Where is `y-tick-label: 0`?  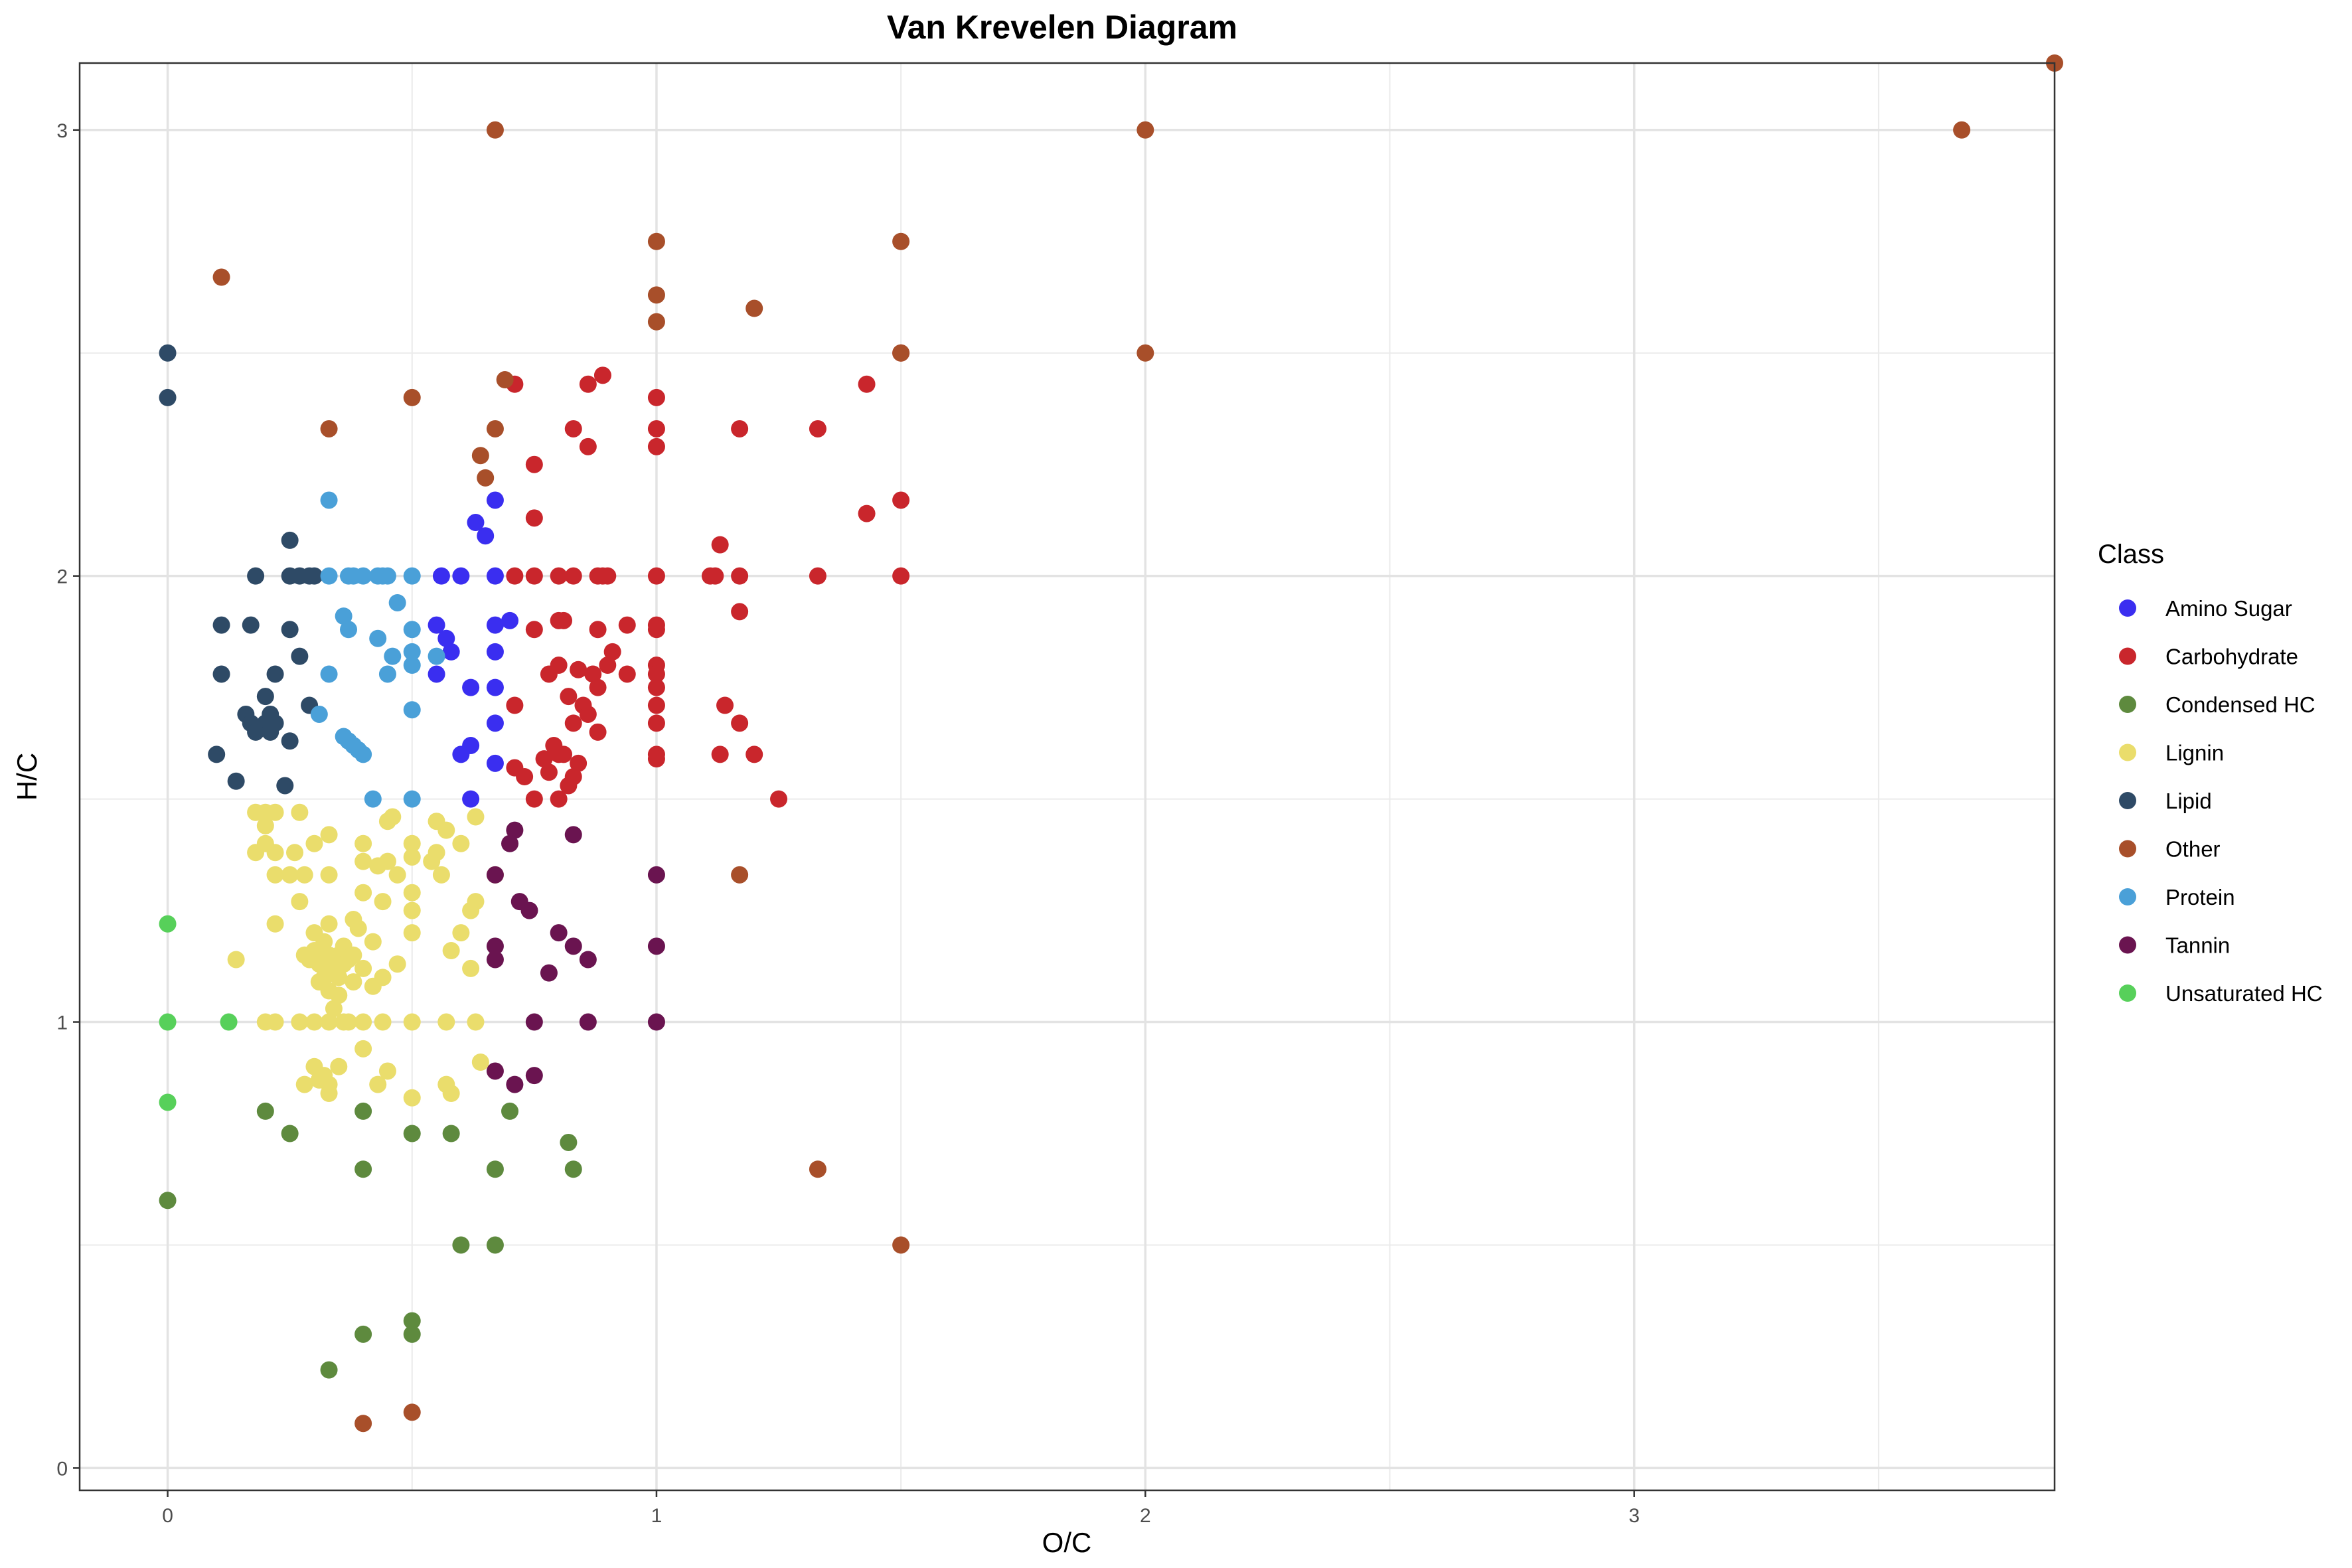
y-tick-label: 0 is located at coordinates (62, 1469).